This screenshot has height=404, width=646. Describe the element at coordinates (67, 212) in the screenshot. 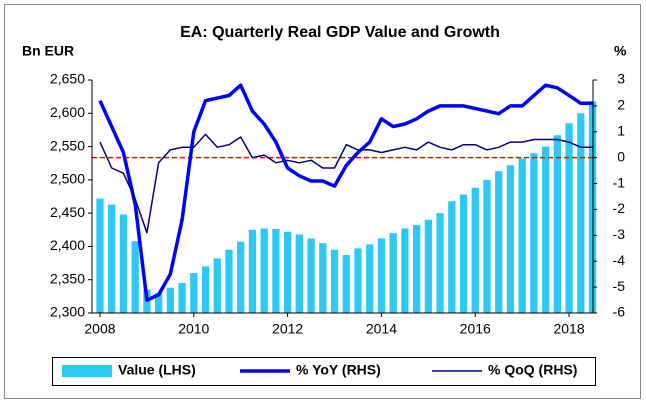

I see `y-tick-label: 2,450` at that location.